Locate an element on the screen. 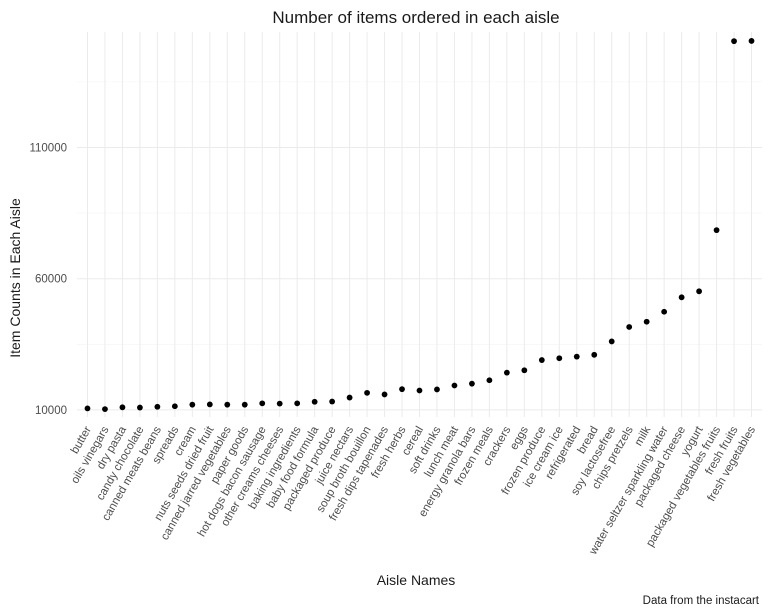 This screenshot has width=768, height=614. y-axis-ticks: 10000 60000 110000 is located at coordinates (48, 279).